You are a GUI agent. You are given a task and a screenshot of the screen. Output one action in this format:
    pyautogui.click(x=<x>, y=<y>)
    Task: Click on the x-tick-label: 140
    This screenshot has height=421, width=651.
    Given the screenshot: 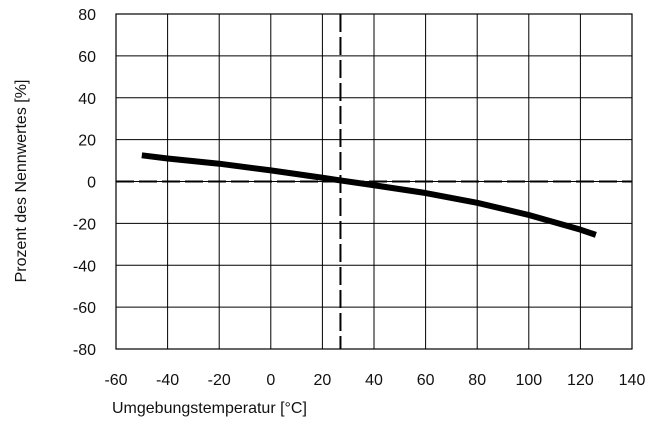 What is the action you would take?
    pyautogui.click(x=632, y=380)
    